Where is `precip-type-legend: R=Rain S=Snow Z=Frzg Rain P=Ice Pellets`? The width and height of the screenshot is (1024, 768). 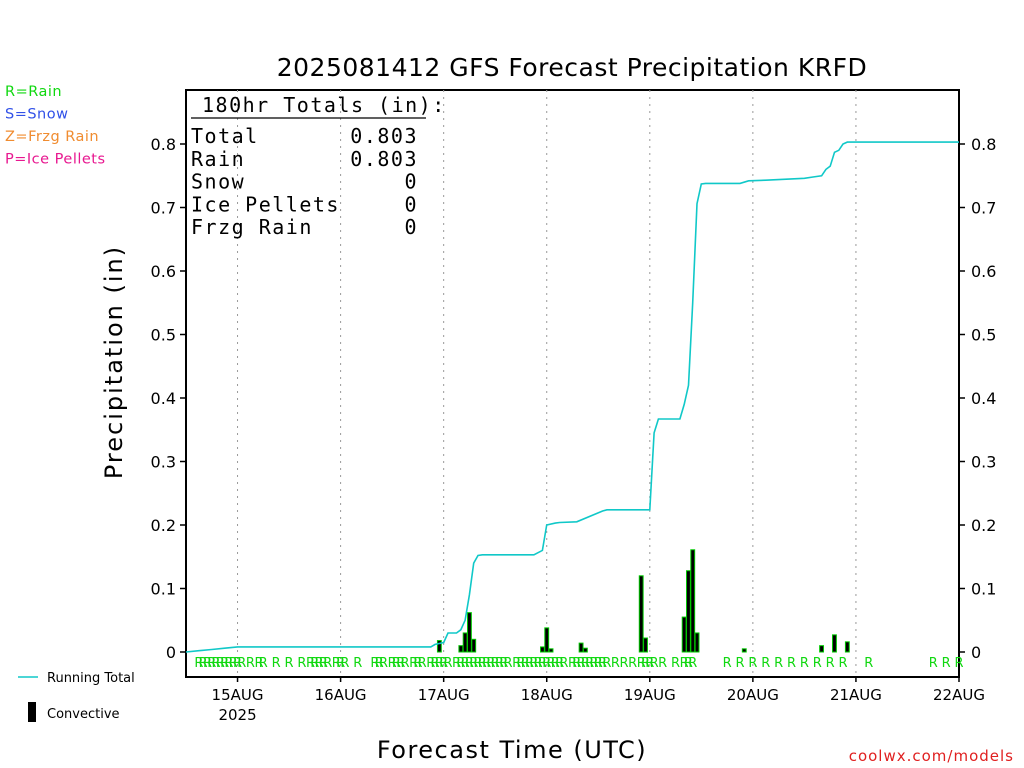
precip-type-legend: R=Rain S=Snow Z=Frzg Rain P=Ice Pellets is located at coordinates (55, 126).